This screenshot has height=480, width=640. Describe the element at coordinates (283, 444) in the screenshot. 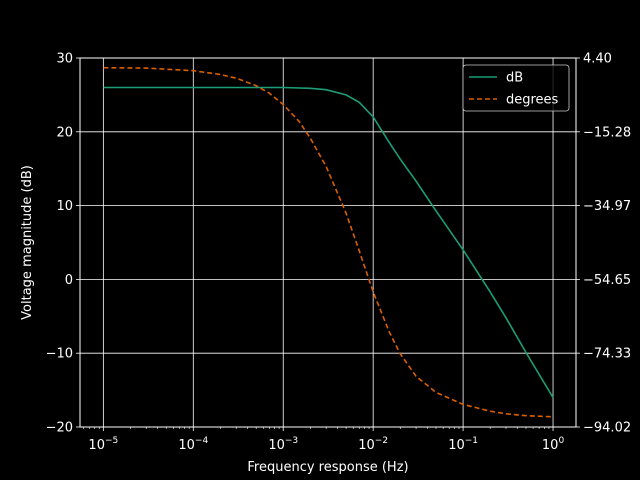

I see `x-tick-label: 10⁻³` at that location.